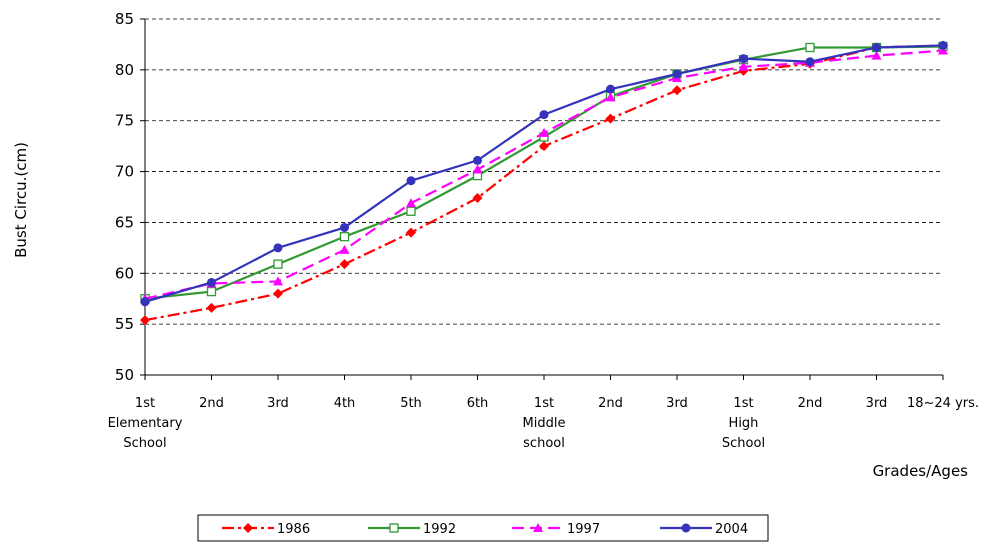 The image size is (983, 542). What do you see at coordinates (345, 403) in the screenshot?
I see `x-tick-label: 4th` at bounding box center [345, 403].